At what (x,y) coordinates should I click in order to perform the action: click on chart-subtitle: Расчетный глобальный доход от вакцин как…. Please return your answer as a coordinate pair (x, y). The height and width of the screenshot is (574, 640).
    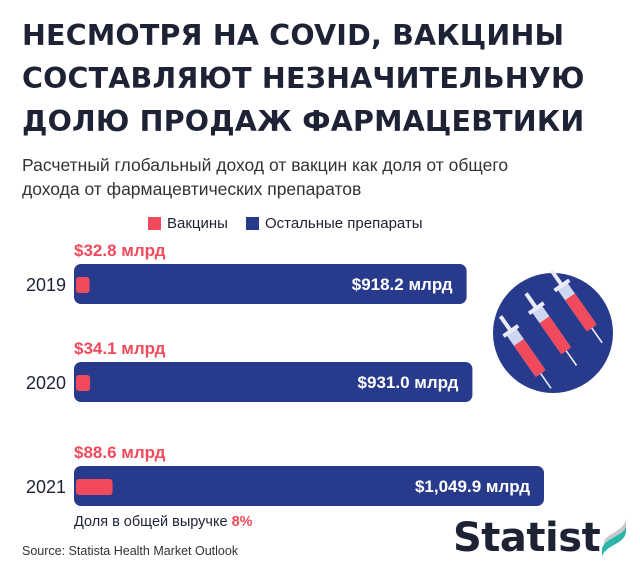
    Looking at the image, I should click on (322, 177).